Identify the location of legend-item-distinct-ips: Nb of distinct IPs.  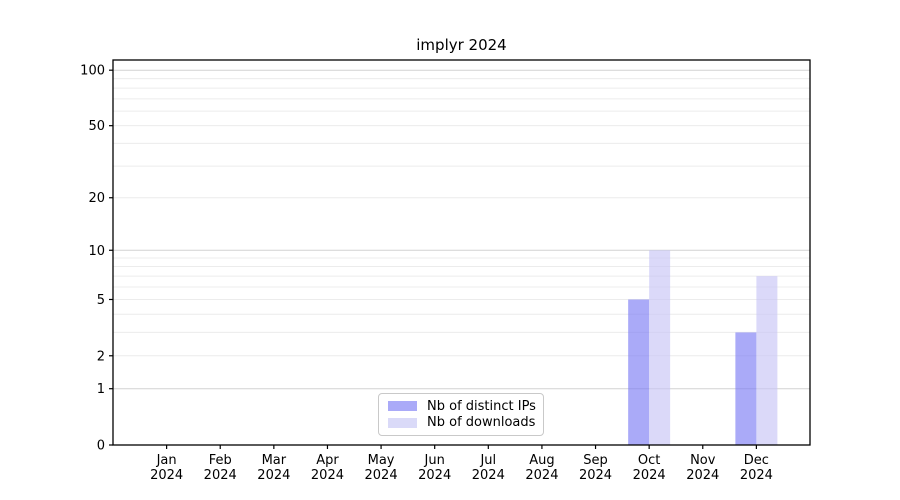
(462, 406).